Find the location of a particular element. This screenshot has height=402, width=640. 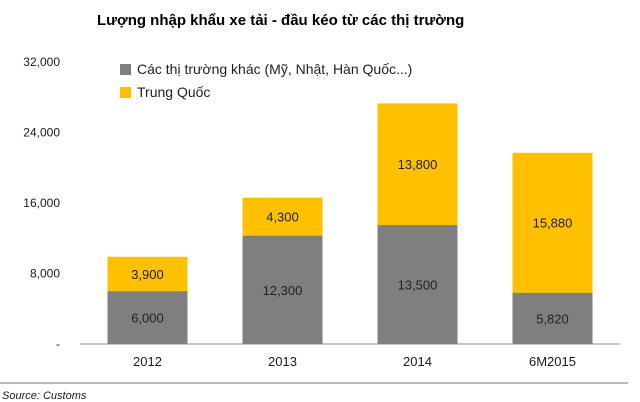

x-tick-label: 2014 is located at coordinates (417, 361).